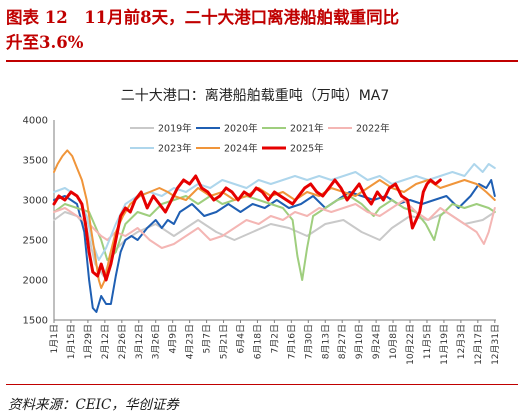  What do you see at coordinates (35, 161) in the screenshot?
I see `y-tick-label: 3500` at bounding box center [35, 161].